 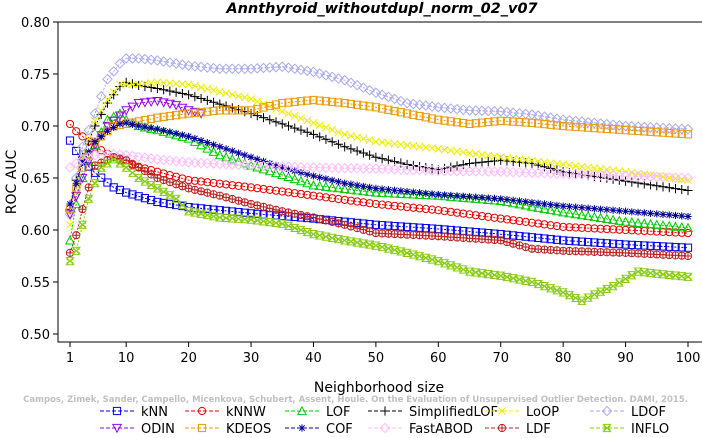 What do you see at coordinates (134, 412) in the screenshot?
I see `legend-item-knn: kNN` at bounding box center [134, 412].